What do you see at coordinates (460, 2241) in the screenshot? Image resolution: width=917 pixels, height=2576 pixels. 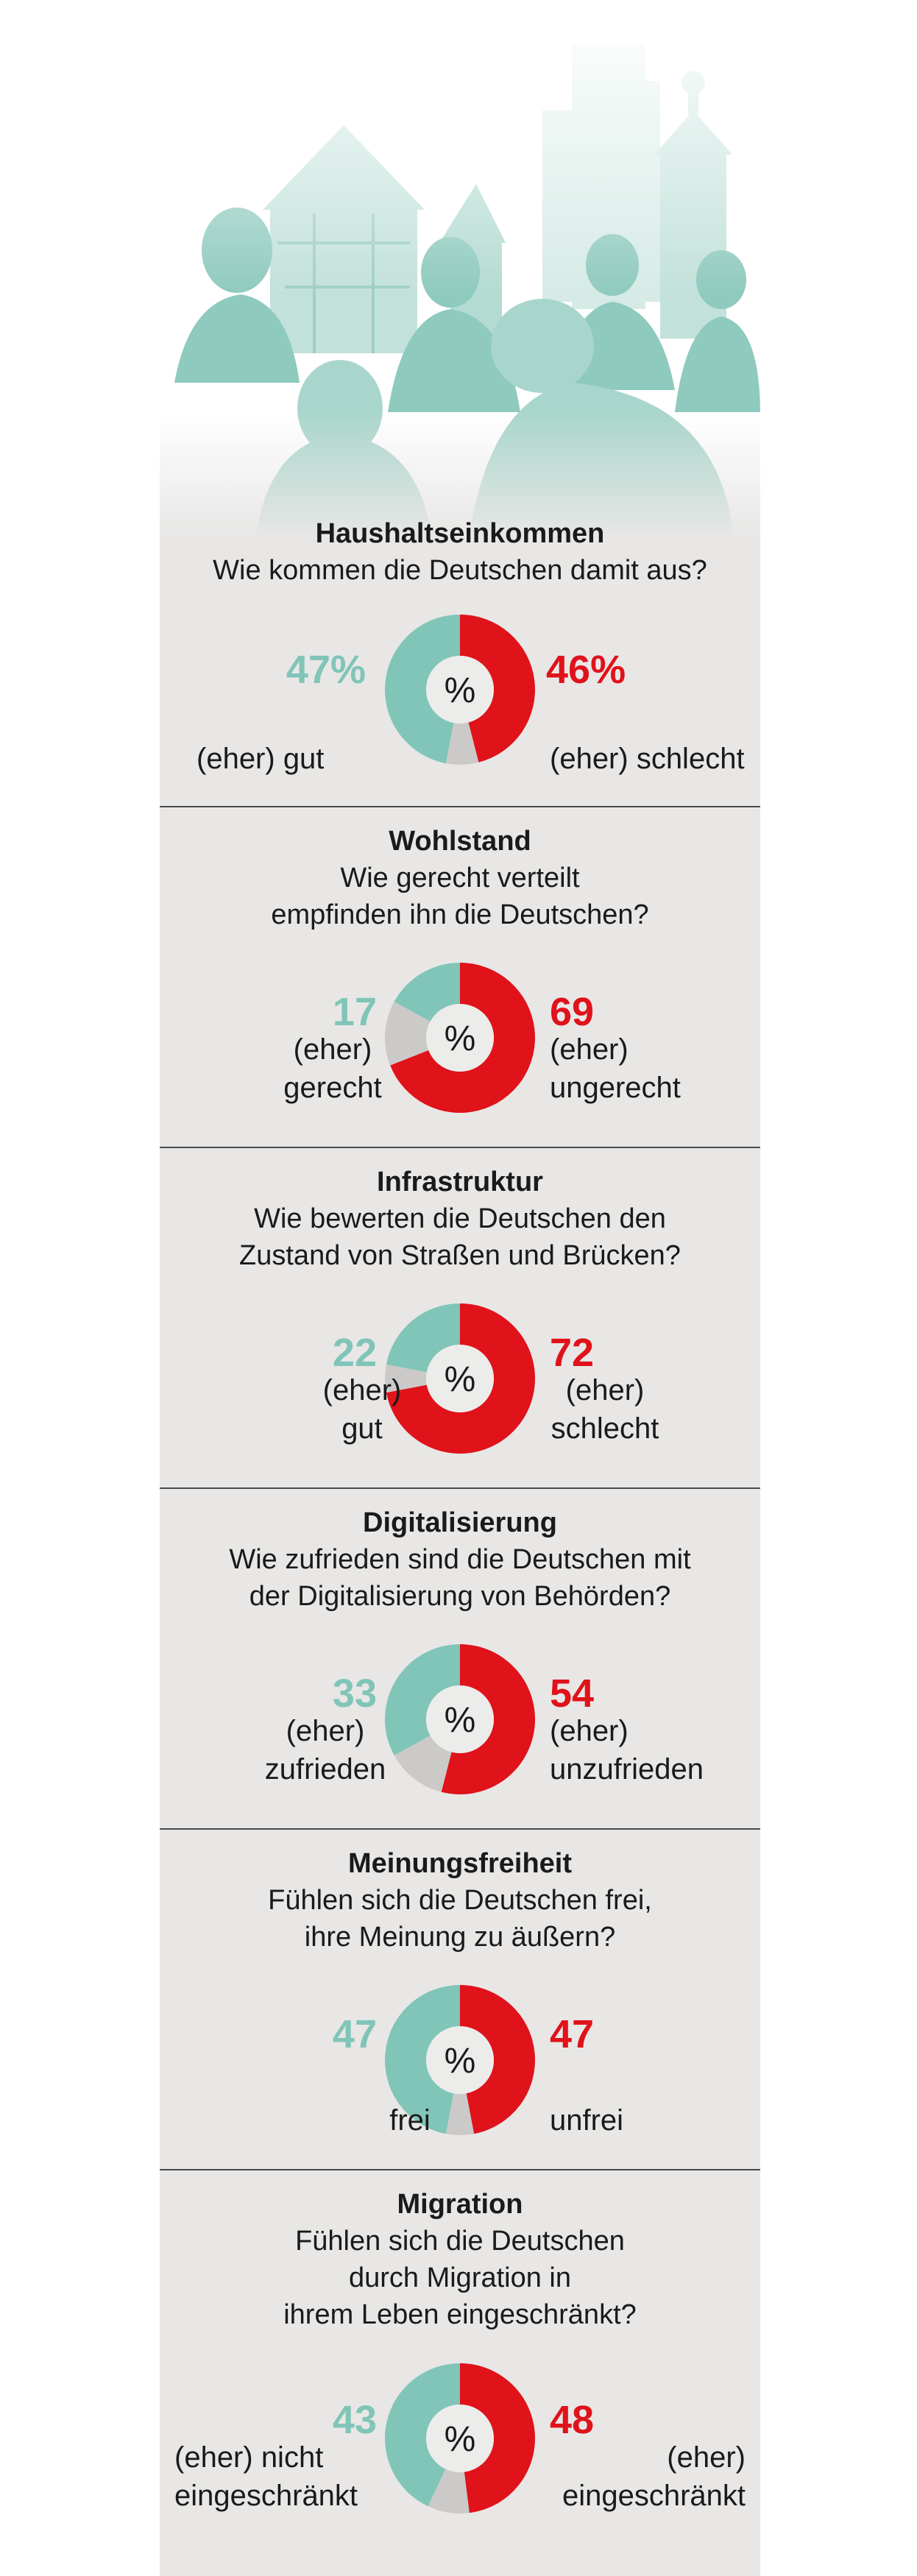 I see `chart-question-line: Fühlen sich die Deutschen` at bounding box center [460, 2241].